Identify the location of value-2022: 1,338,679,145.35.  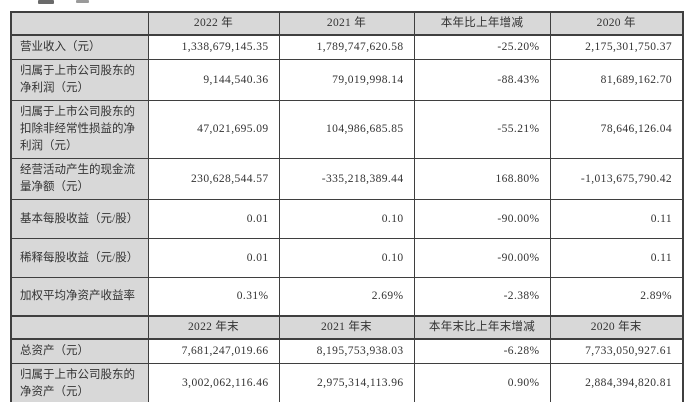
(213, 47).